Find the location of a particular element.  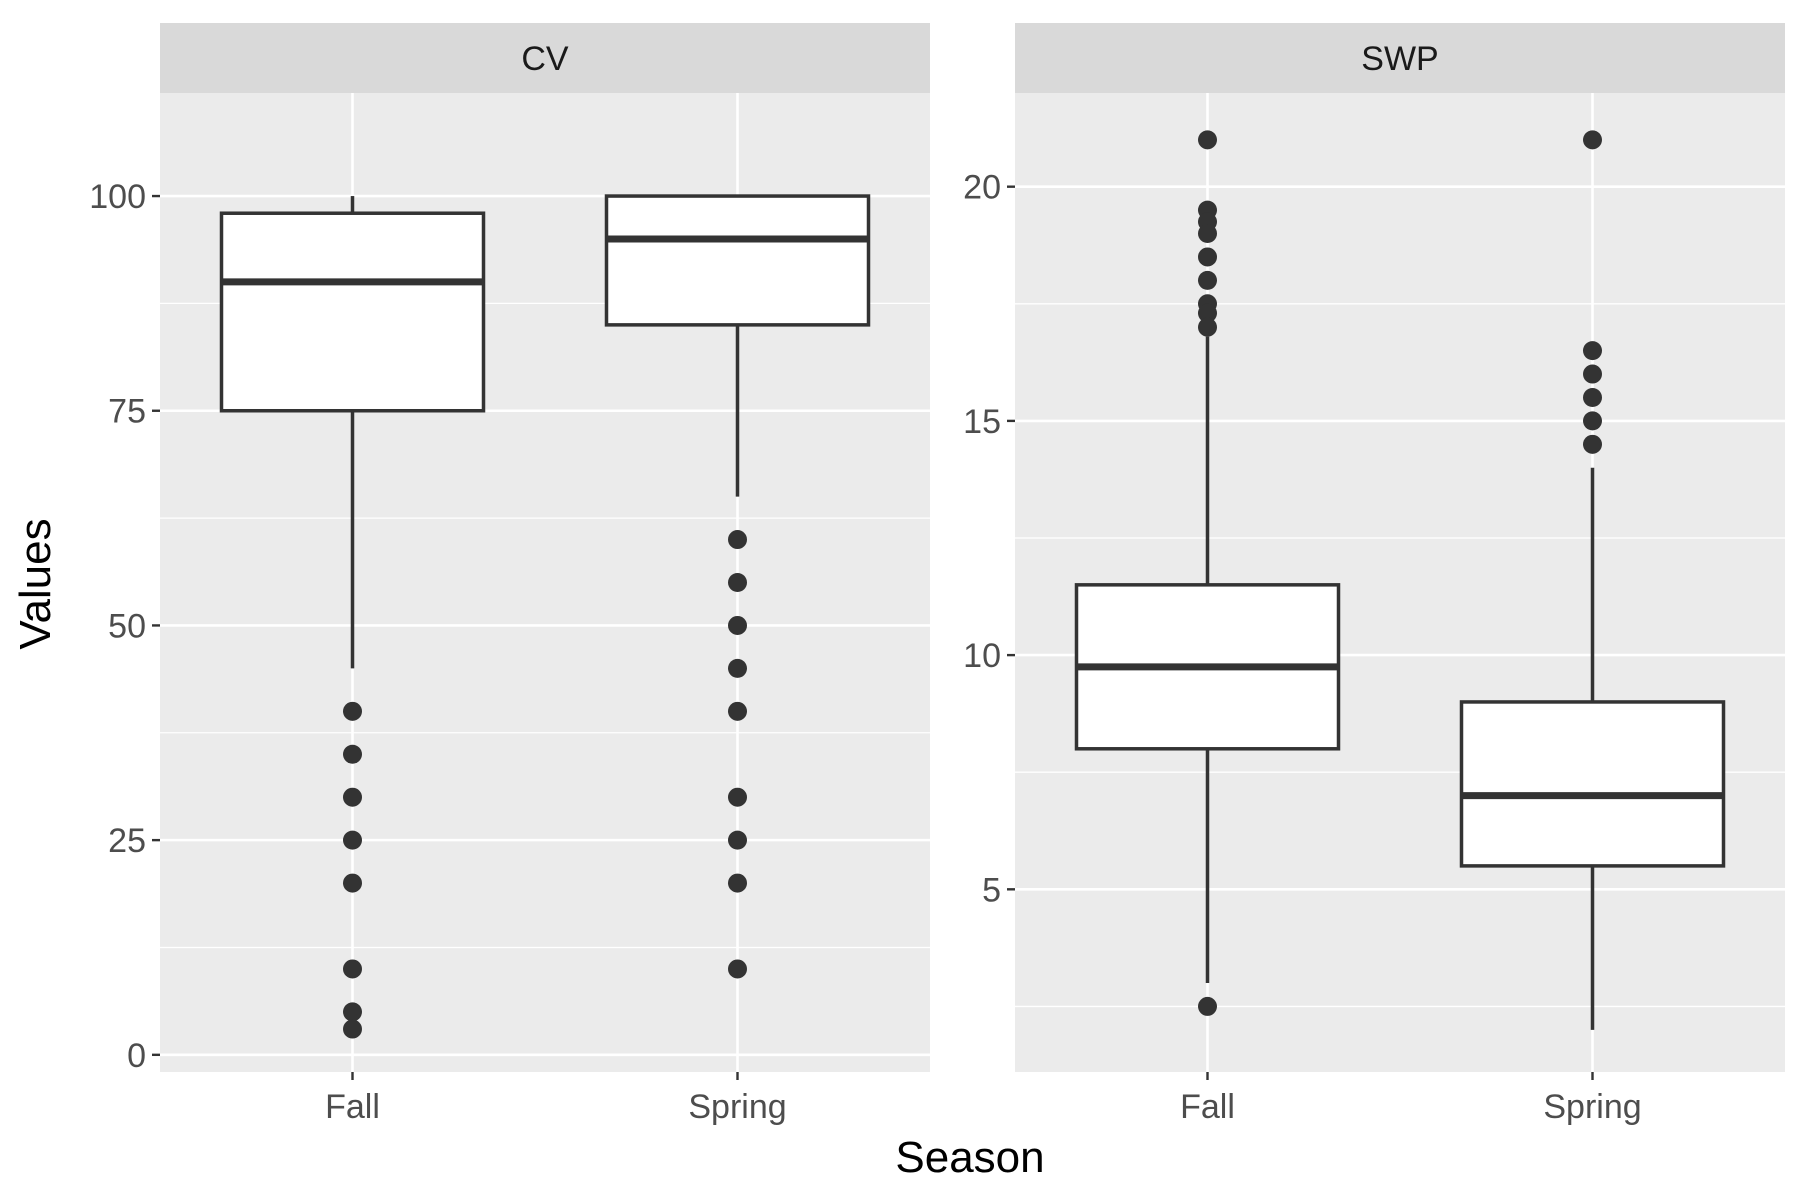

y-tick-label: 10 is located at coordinates (982, 656).